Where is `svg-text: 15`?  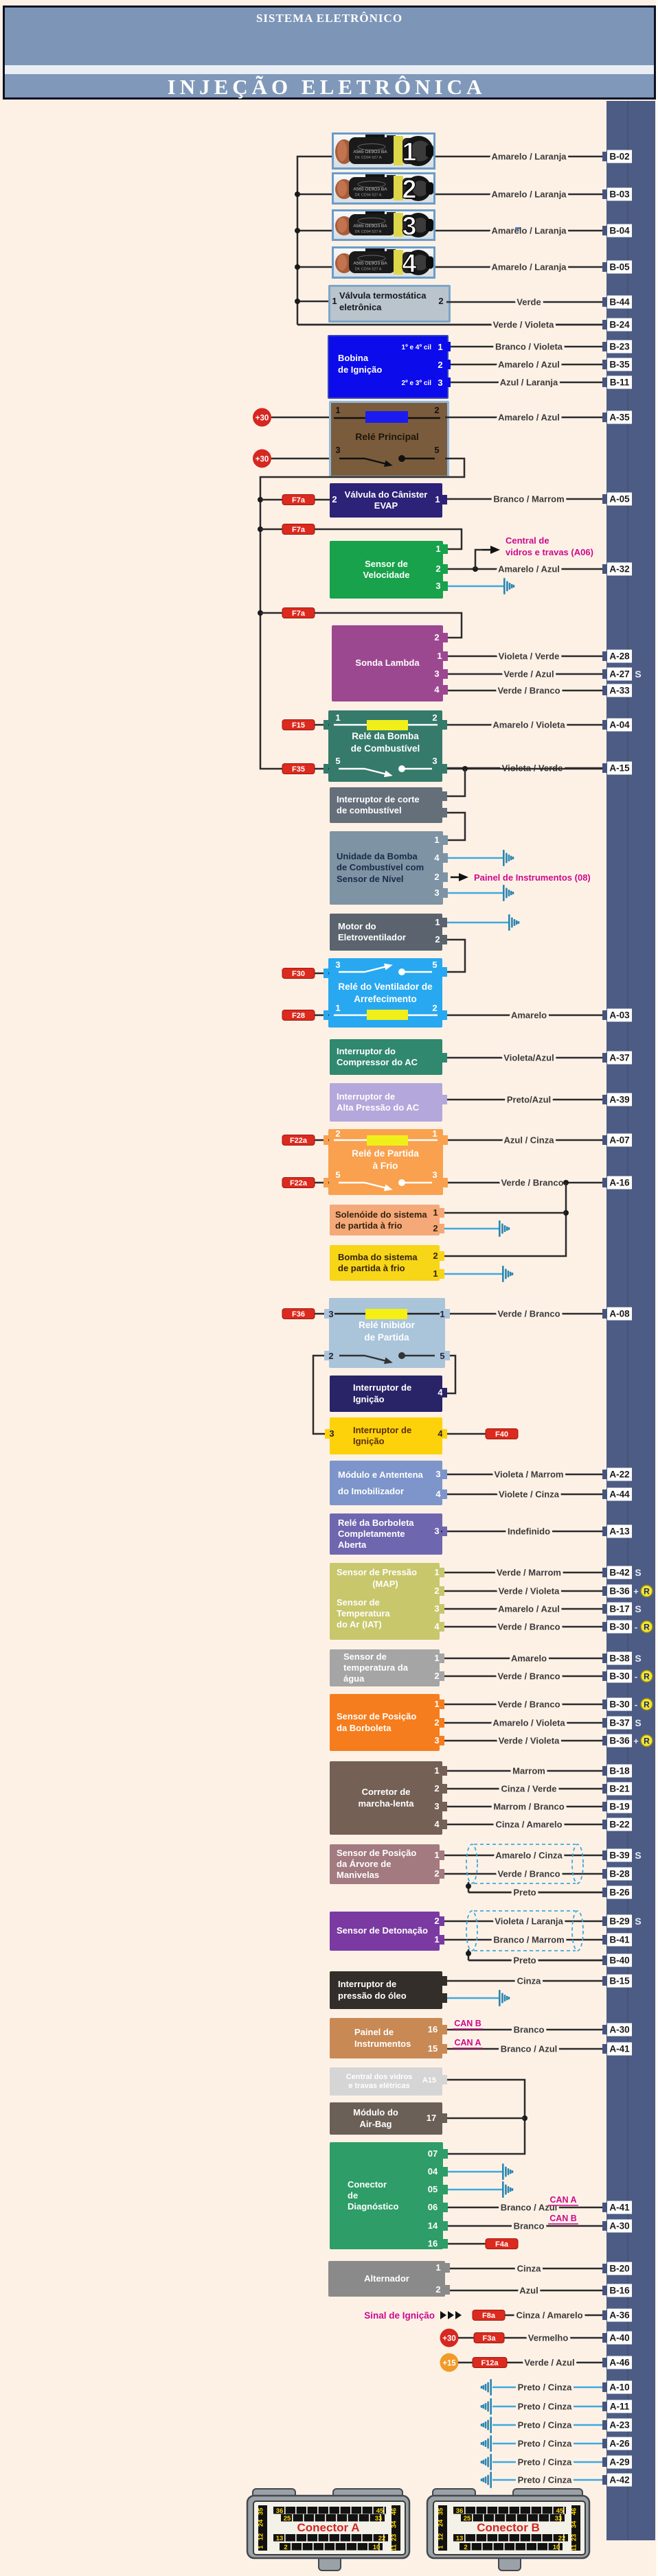 svg-text: 15 is located at coordinates (433, 2048).